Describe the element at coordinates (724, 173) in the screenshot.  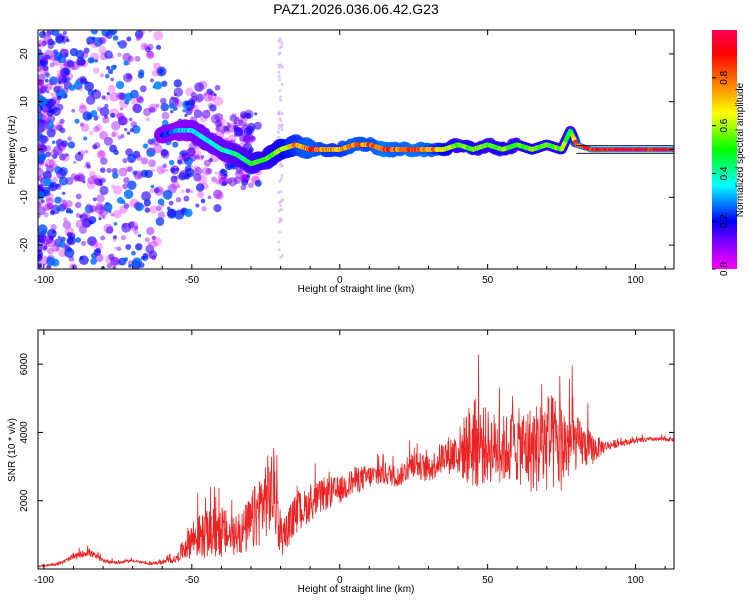
I see `colorbar-tick-label: 0.4` at that location.